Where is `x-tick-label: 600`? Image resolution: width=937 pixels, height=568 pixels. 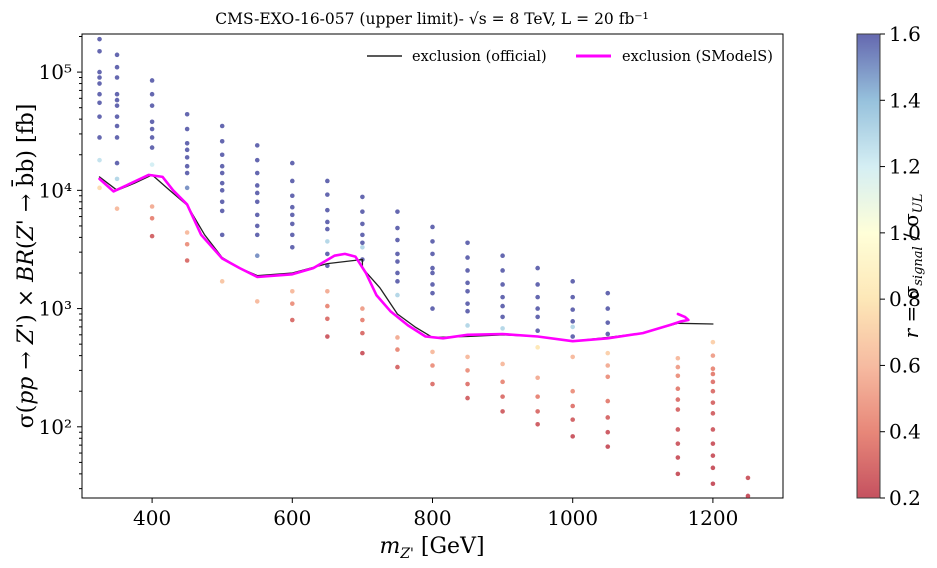
x-tick-label: 600 is located at coordinates (292, 518).